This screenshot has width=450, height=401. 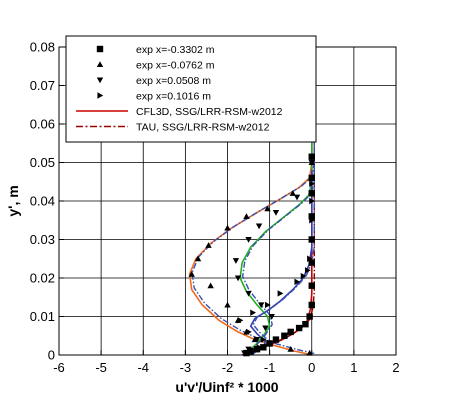 I want to click on y-tick-labels: 0 0.01 0.02 0.03 0.04 0.05 0.06 0.07 0.08, so click(x=42, y=201).